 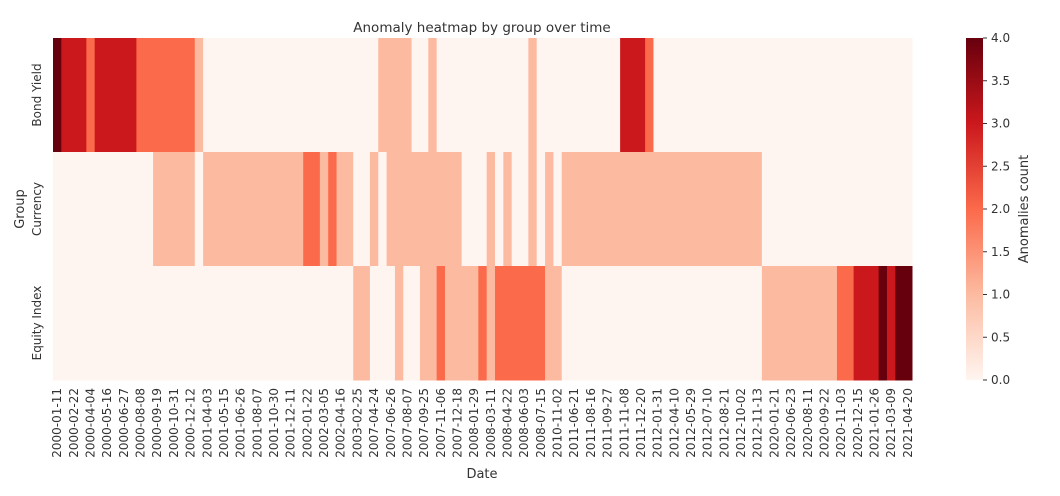 What do you see at coordinates (107, 423) in the screenshot?
I see `x-tick-label: 2000-05-16` at bounding box center [107, 423].